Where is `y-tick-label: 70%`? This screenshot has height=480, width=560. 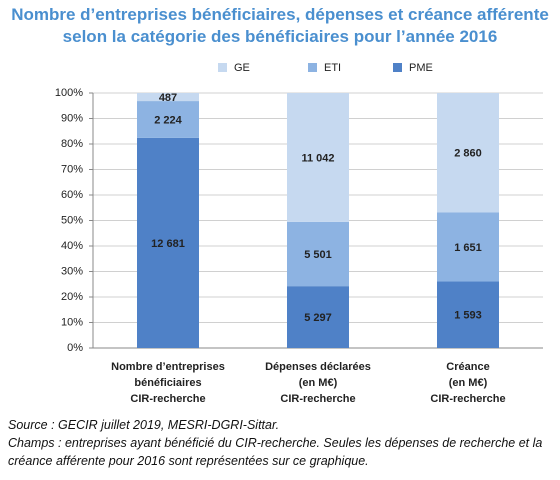 y-tick-label: 70% is located at coordinates (72, 169).